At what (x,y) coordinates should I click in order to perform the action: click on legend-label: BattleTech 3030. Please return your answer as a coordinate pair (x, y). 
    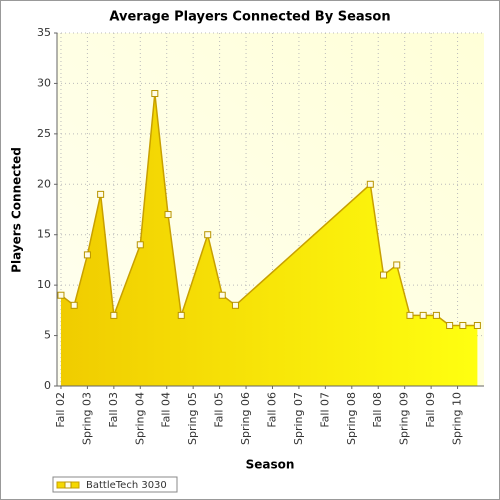
    Looking at the image, I should click on (126, 485).